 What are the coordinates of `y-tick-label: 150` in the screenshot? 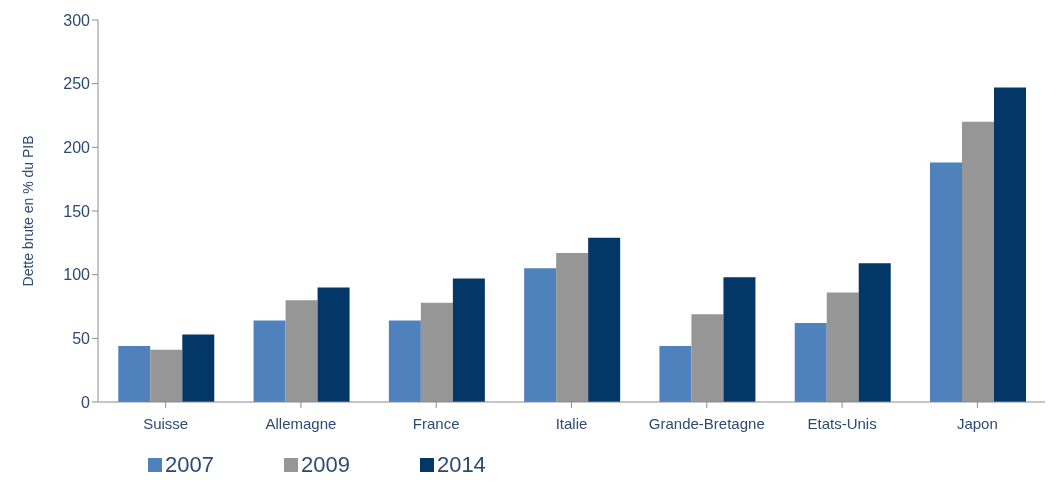 It's located at (77, 211).